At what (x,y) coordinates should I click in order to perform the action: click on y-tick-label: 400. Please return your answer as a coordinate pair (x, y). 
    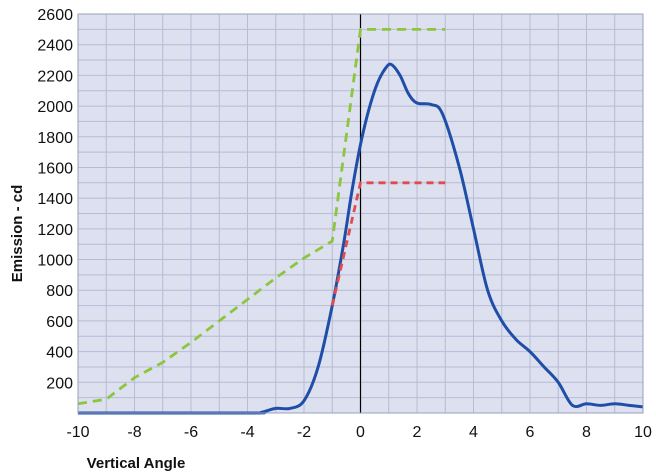
    Looking at the image, I should click on (59, 353).